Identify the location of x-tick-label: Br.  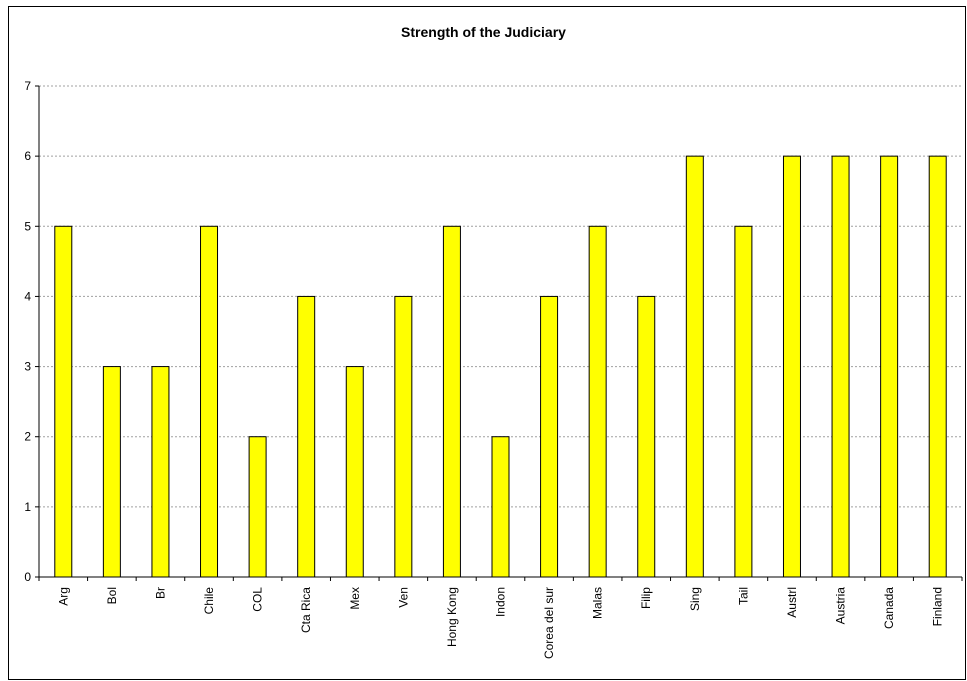
(160, 593).